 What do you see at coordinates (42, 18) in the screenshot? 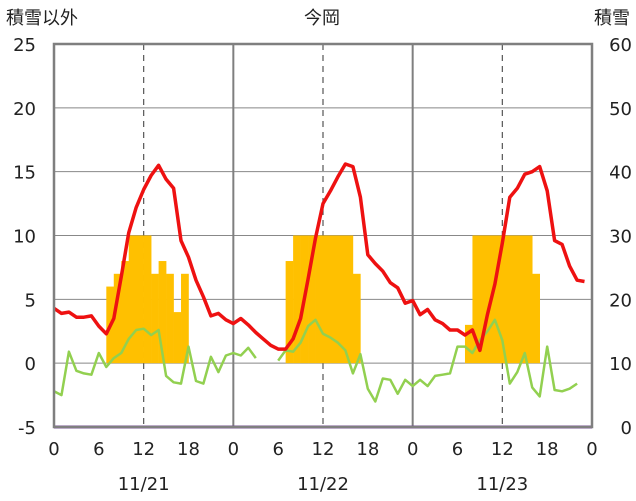
I see `left-axis-label: 積雪以外` at bounding box center [42, 18].